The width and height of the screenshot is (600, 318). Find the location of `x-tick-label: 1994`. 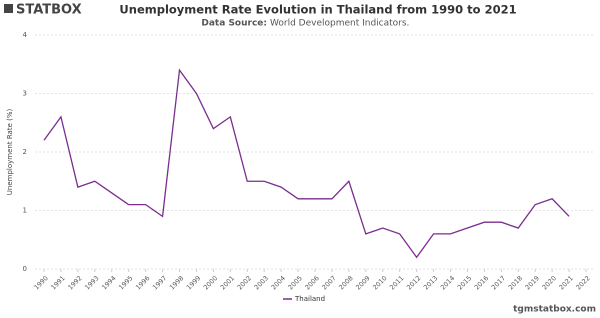

x-tick-label: 1994 is located at coordinates (108, 282).